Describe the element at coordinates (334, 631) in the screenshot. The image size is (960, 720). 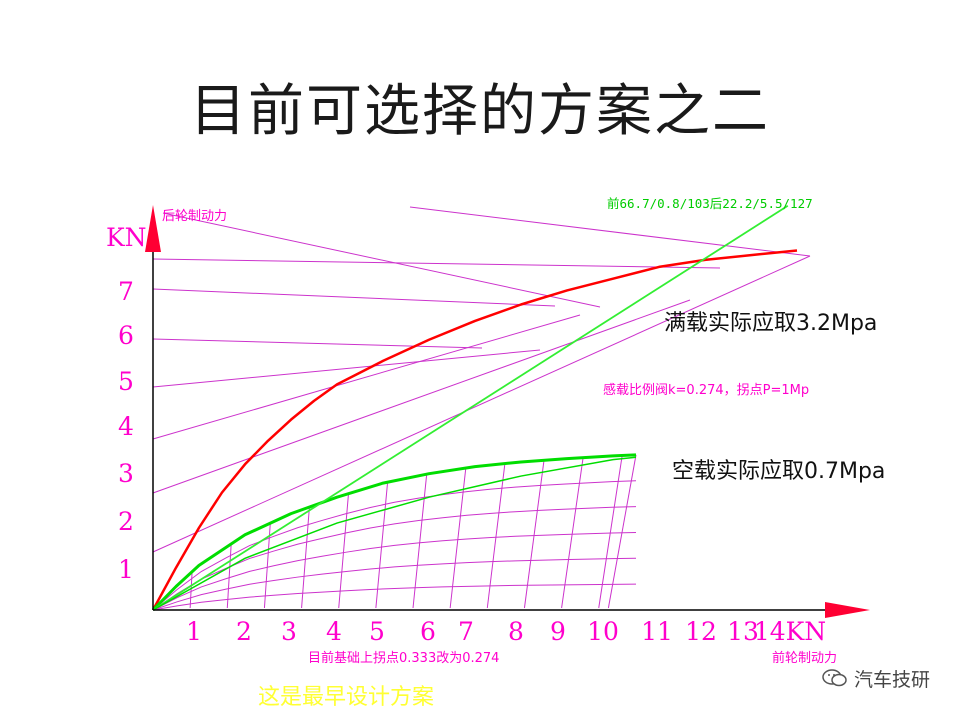
I see `x-tick-label: 4` at that location.